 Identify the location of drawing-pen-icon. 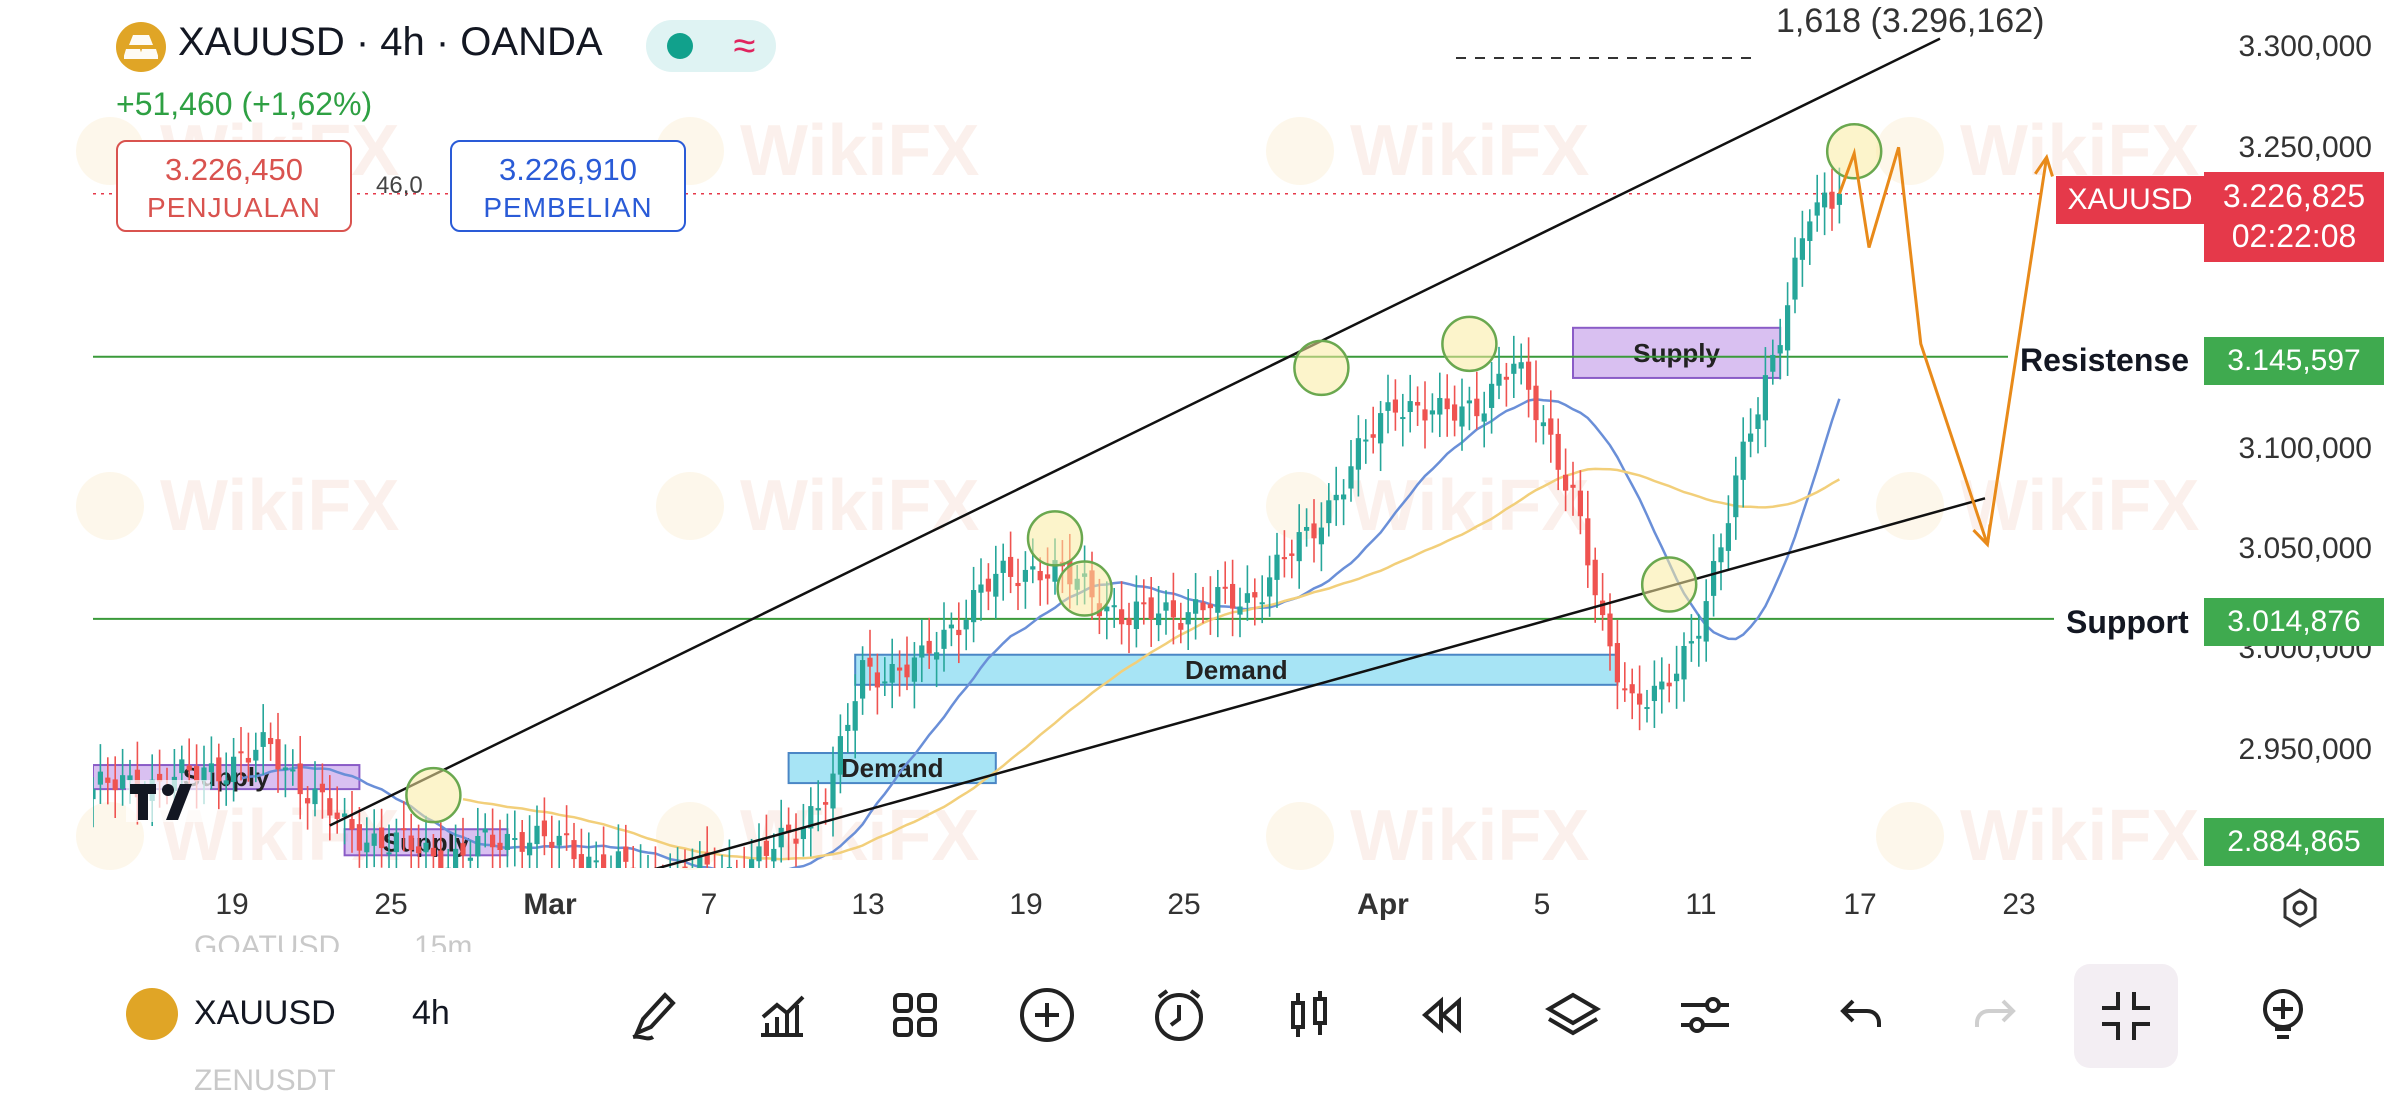
(655, 1015).